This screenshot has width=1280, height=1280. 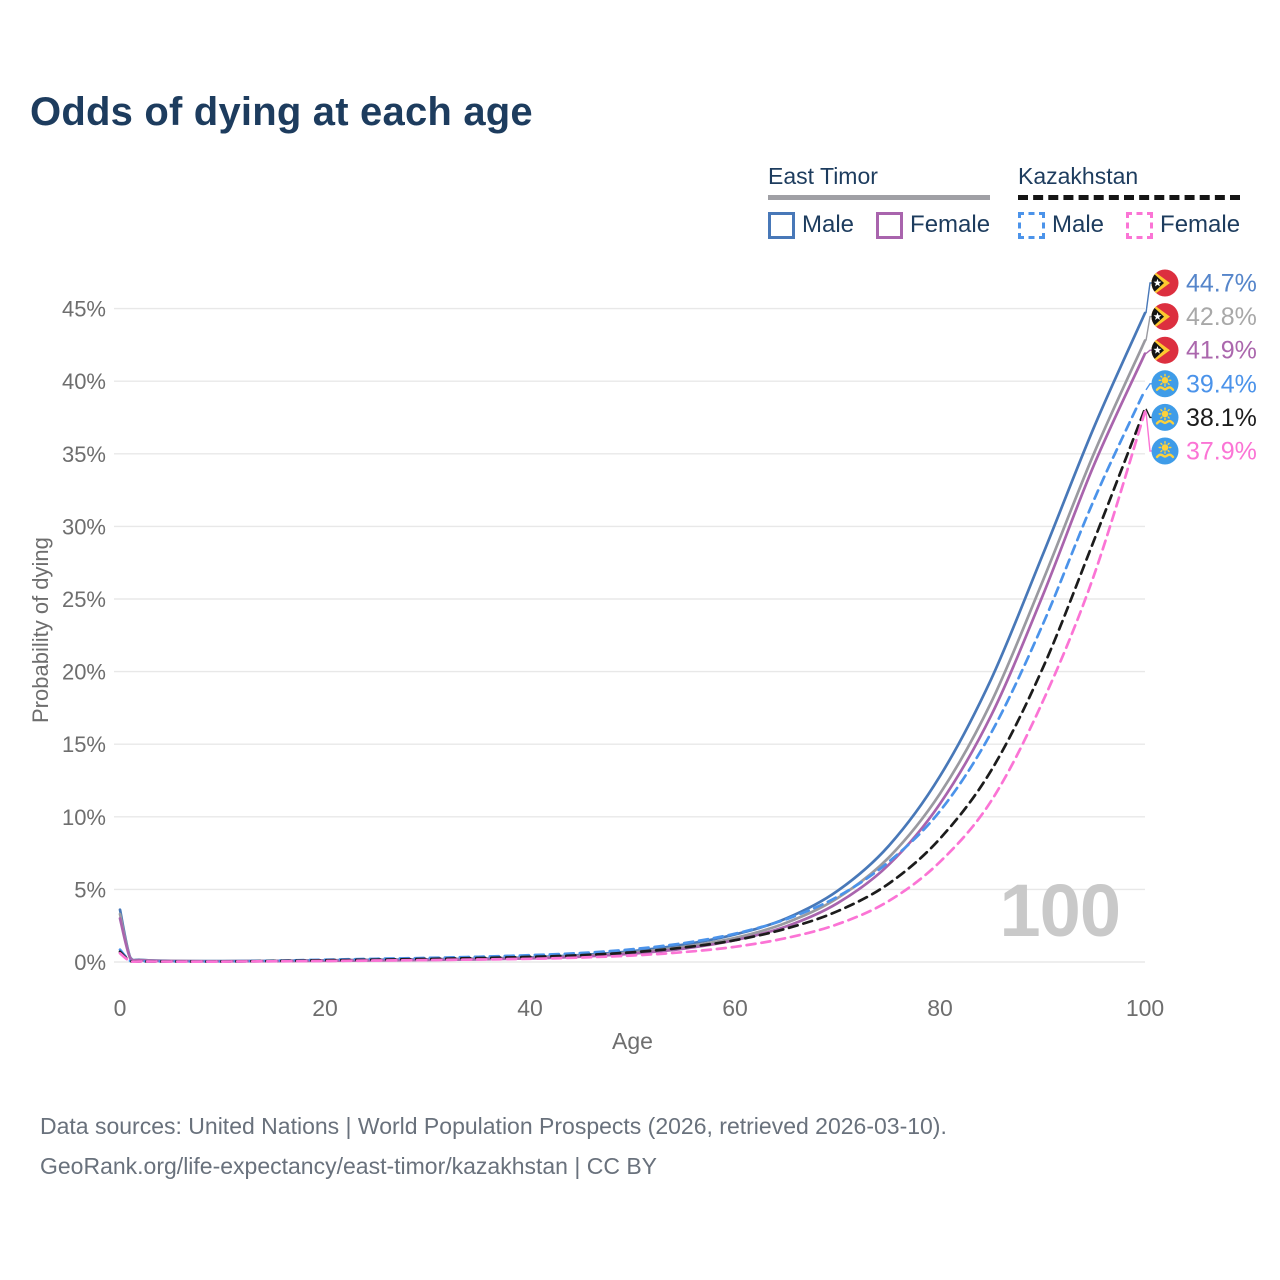 I want to click on legend-item-east-timor-female: Female, so click(x=933, y=225).